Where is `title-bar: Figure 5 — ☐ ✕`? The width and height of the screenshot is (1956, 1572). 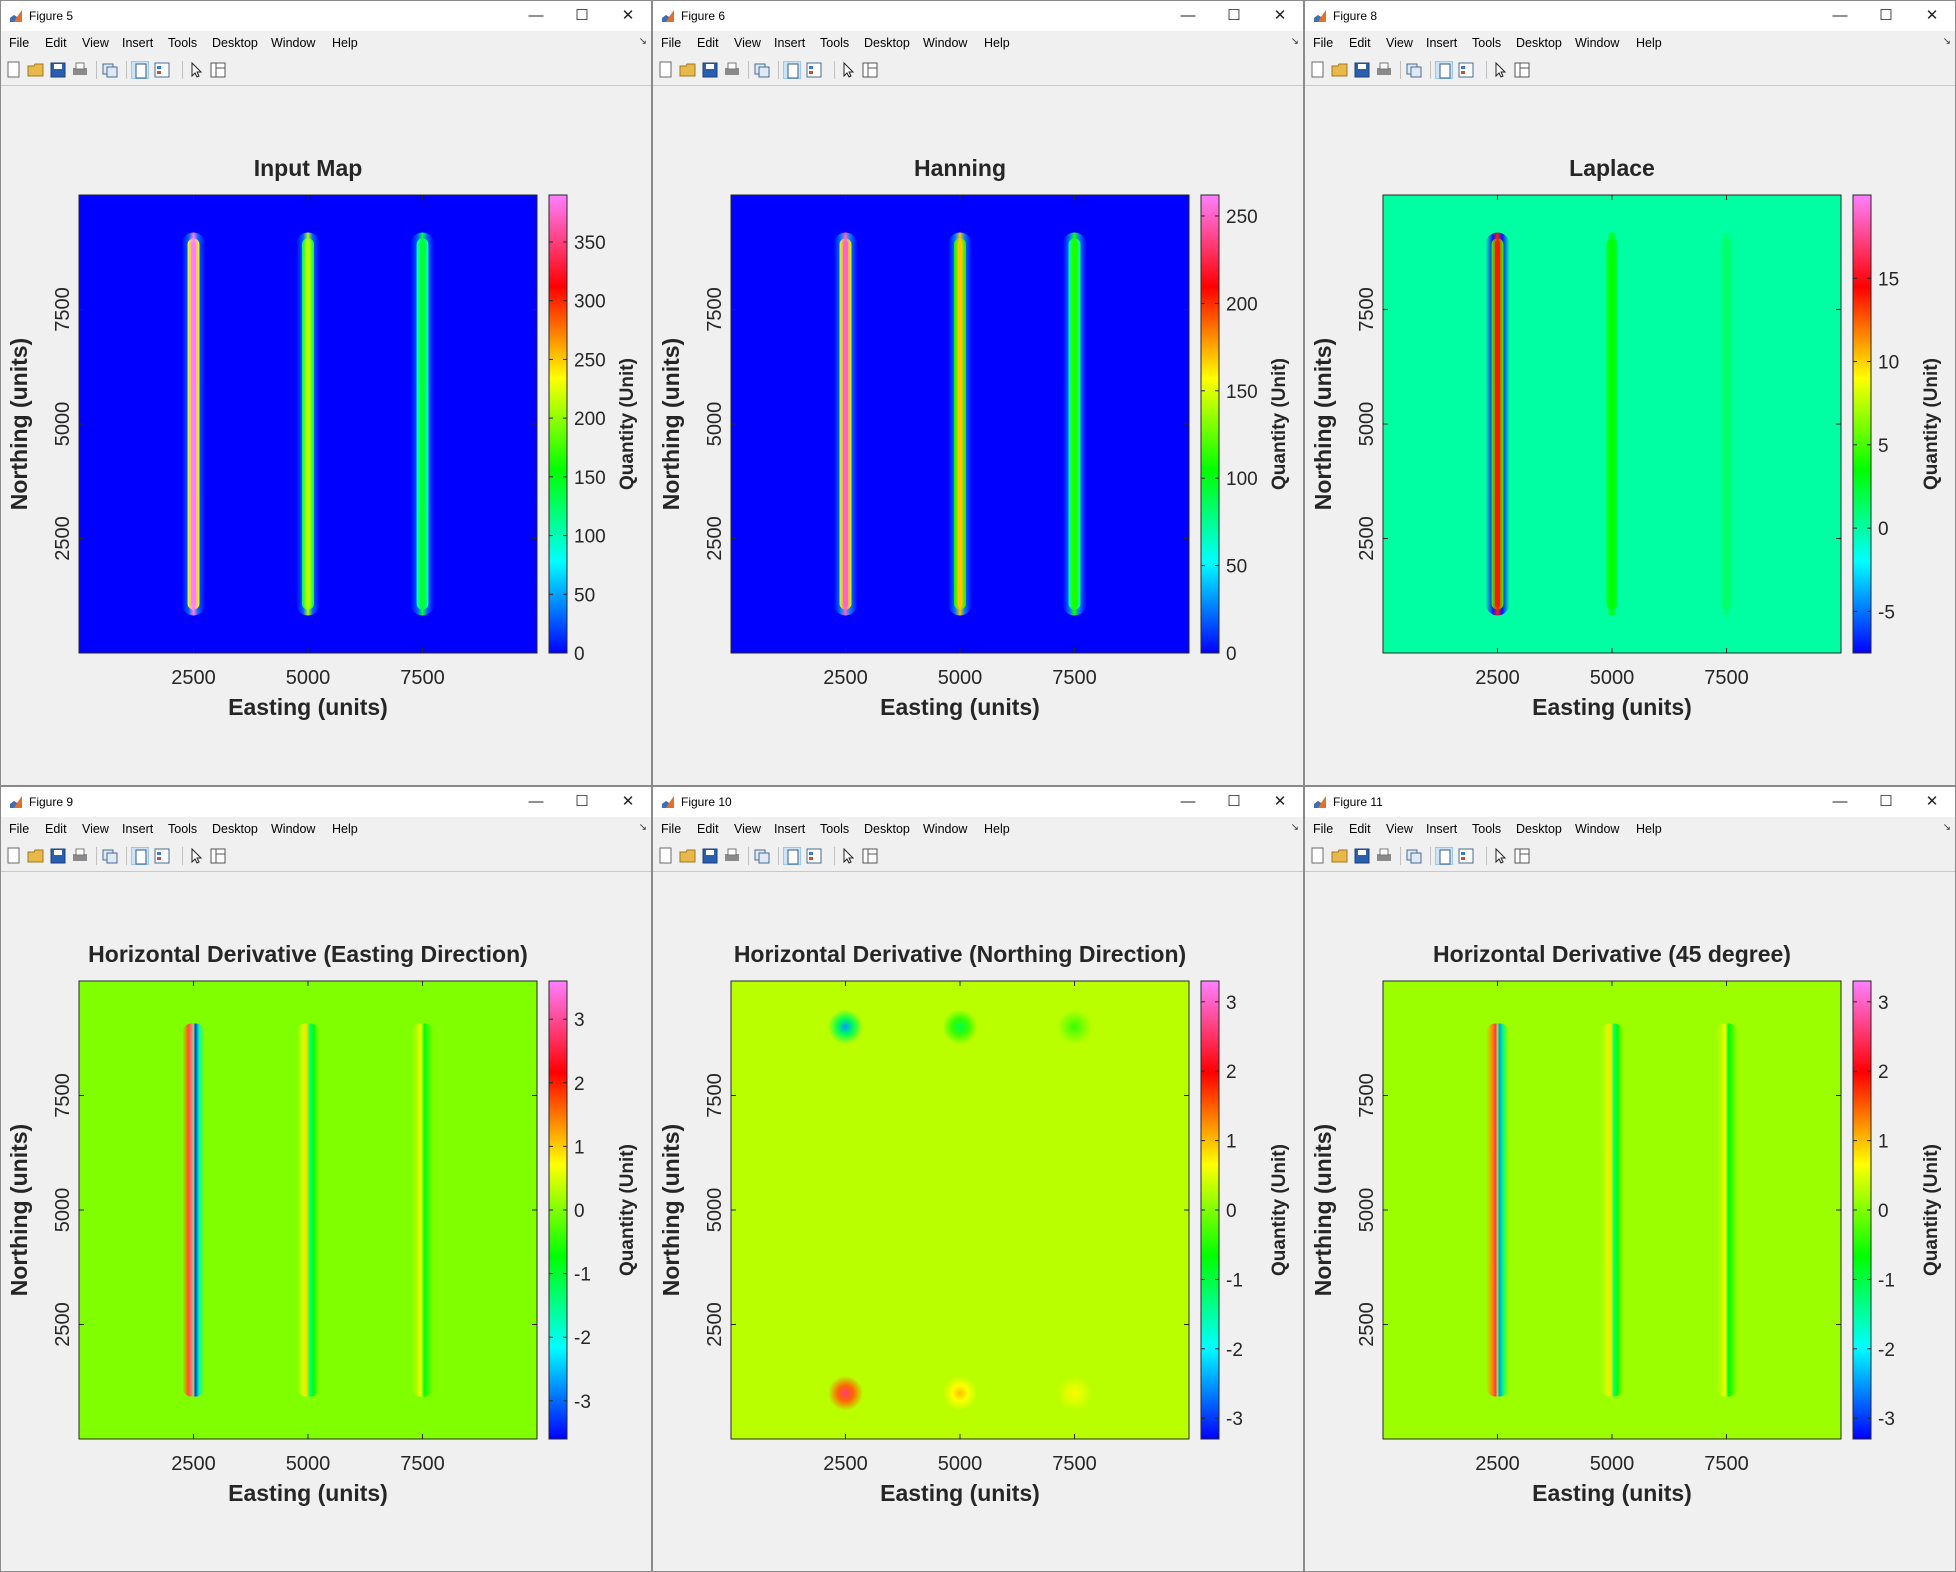 title-bar: Figure 5 — ☐ ✕ is located at coordinates (326, 16).